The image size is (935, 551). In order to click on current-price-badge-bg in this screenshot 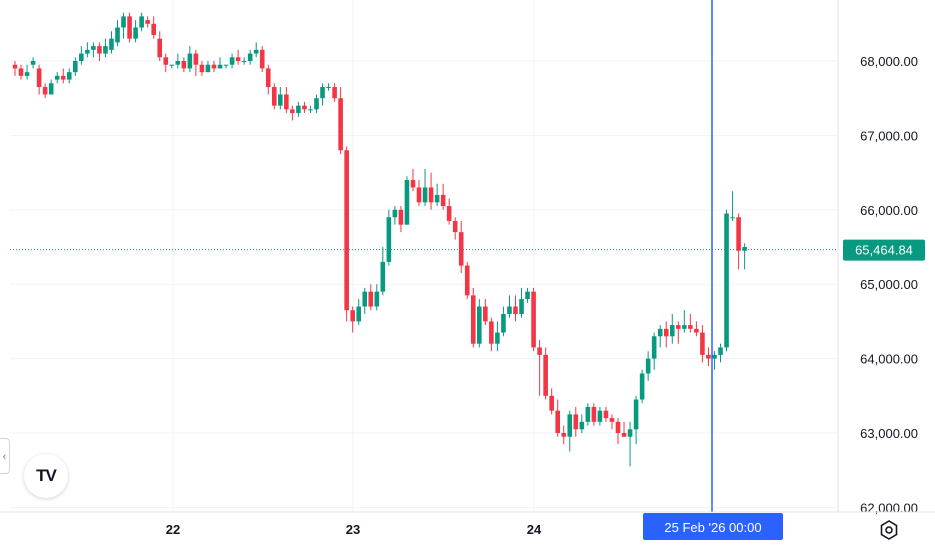, I will do `click(884, 250)`.